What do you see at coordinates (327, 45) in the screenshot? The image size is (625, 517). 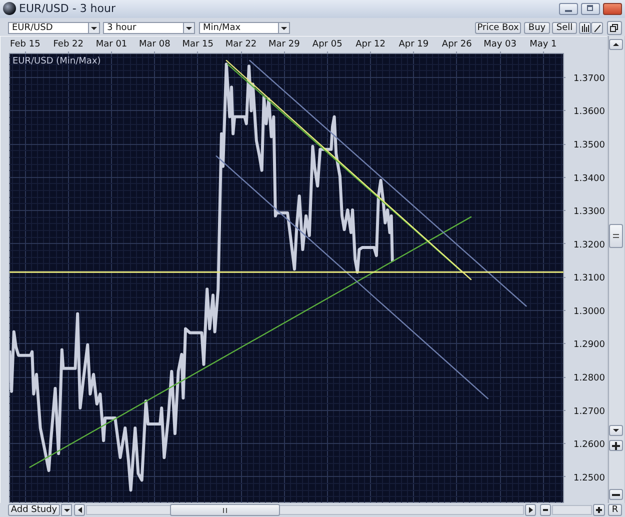 I see `x-tick-label: Apr 05` at bounding box center [327, 45].